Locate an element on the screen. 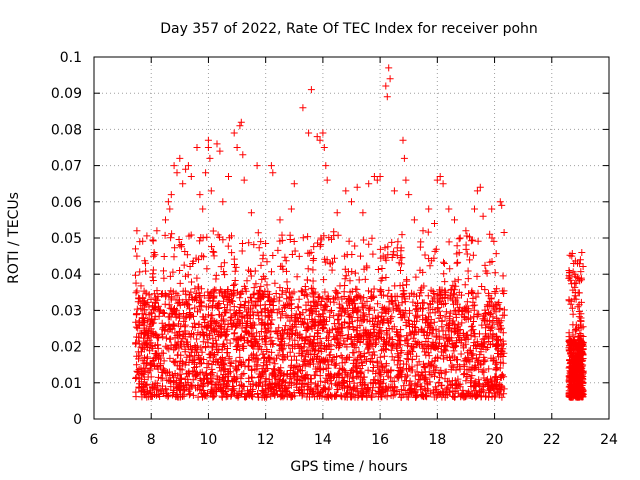  x-tick-label: 20 is located at coordinates (495, 440).